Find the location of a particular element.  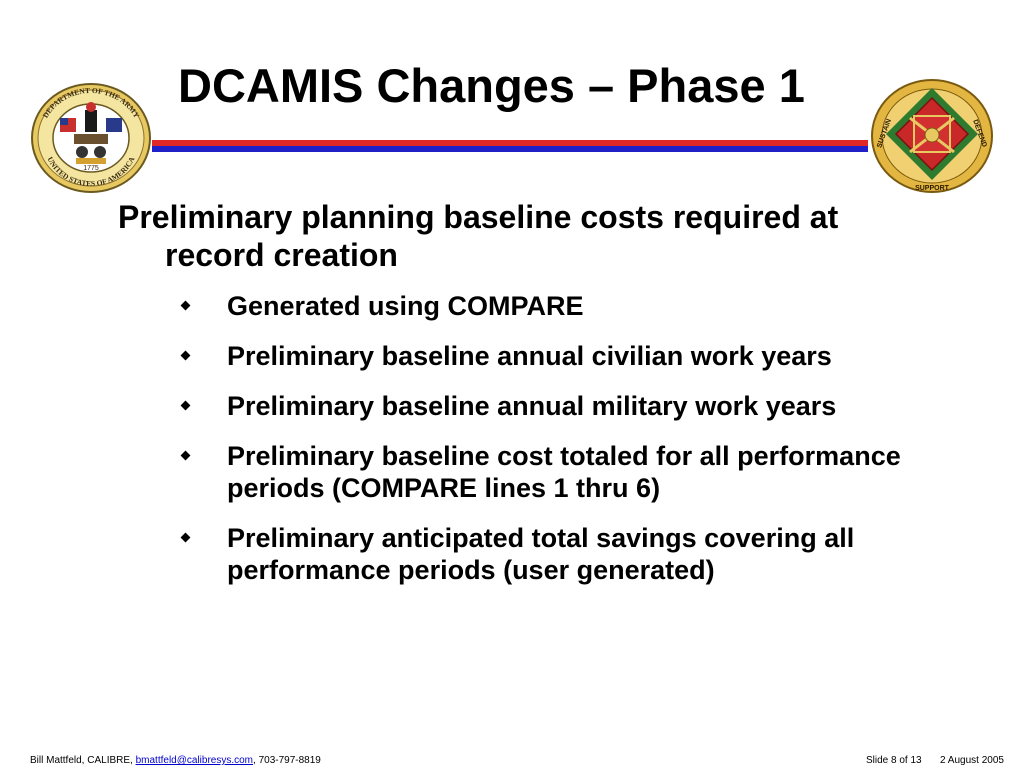

title-divider is located at coordinates (510, 146).